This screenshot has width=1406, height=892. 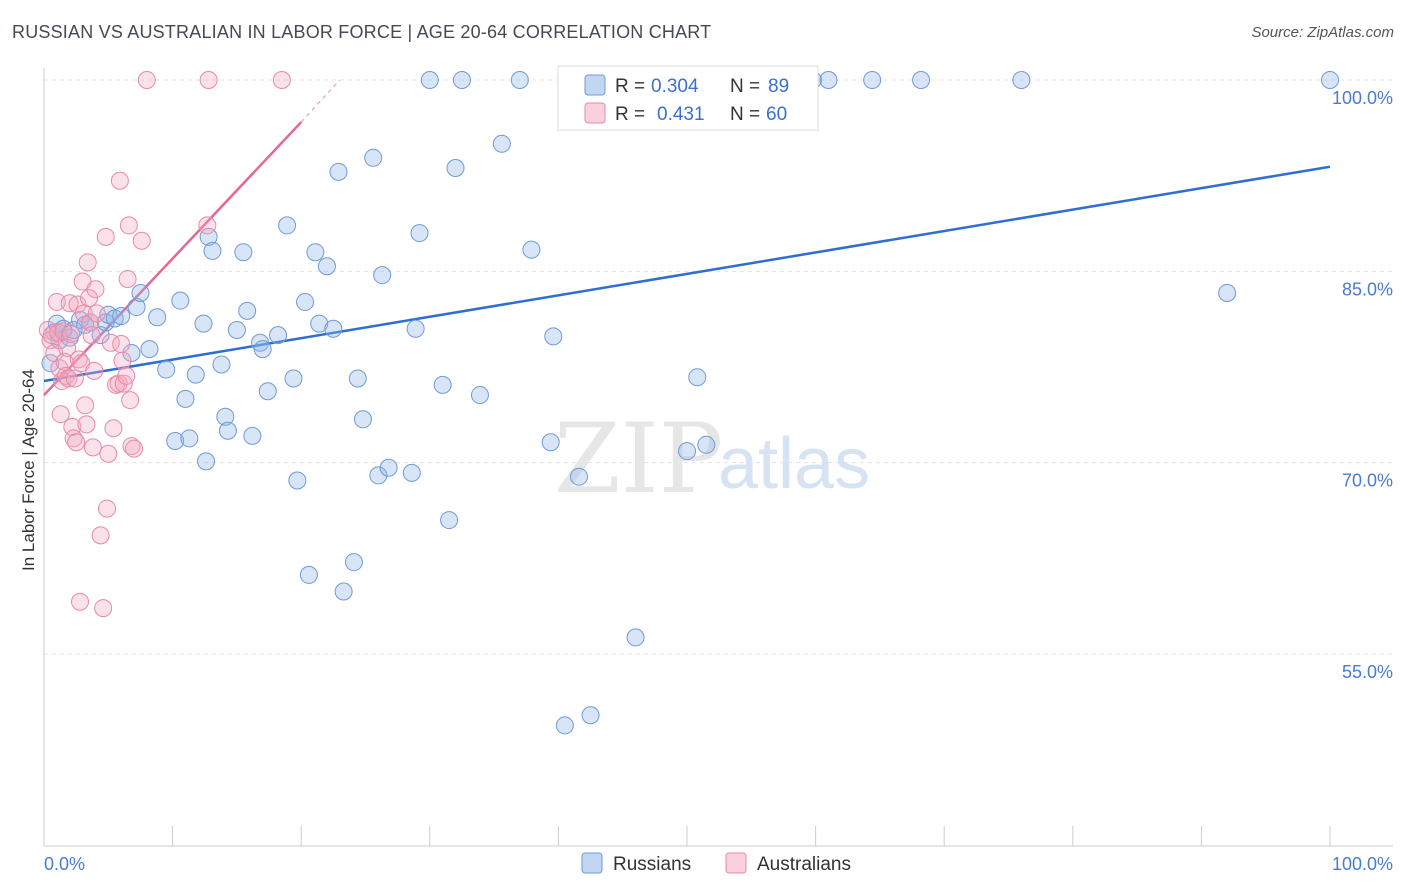 I want to click on australians-trend-extension, so click(x=320, y=101).